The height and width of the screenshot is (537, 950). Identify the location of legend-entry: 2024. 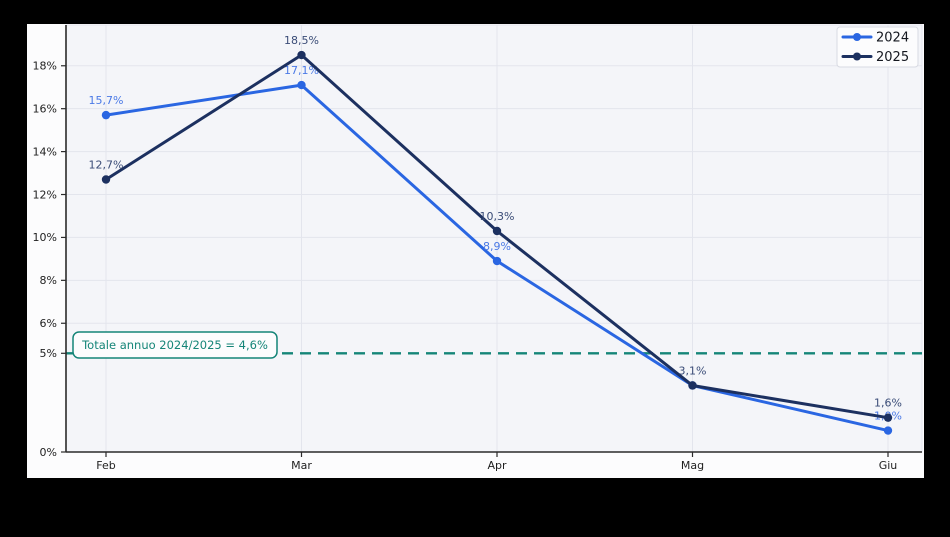
(875, 38).